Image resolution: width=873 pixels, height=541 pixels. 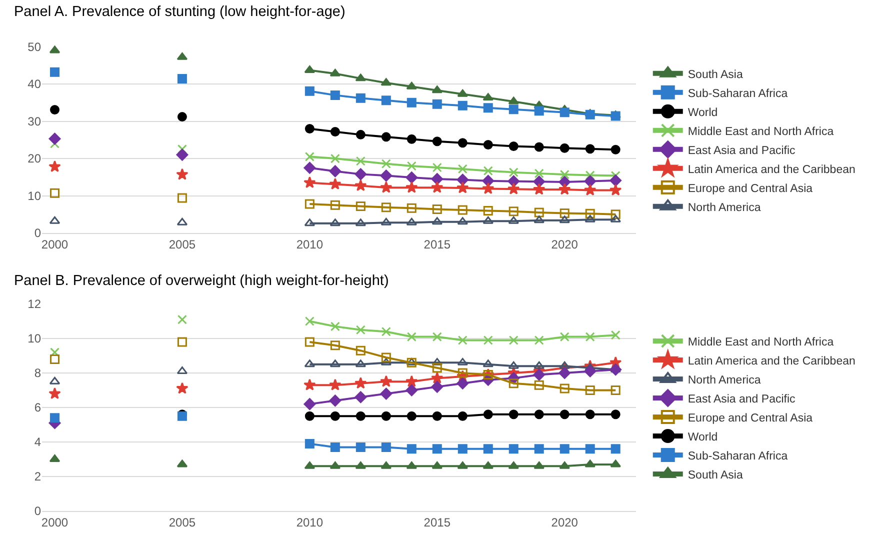 I want to click on y-tick-label: 2, so click(x=38, y=477).